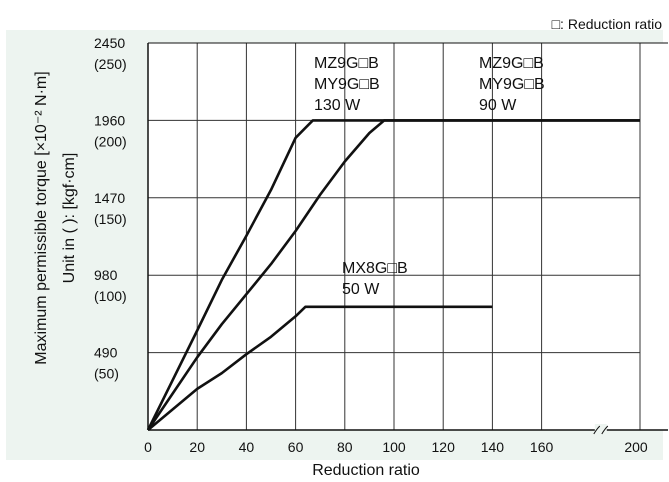  What do you see at coordinates (106, 353) in the screenshot?
I see `y-tick-label: 490` at bounding box center [106, 353].